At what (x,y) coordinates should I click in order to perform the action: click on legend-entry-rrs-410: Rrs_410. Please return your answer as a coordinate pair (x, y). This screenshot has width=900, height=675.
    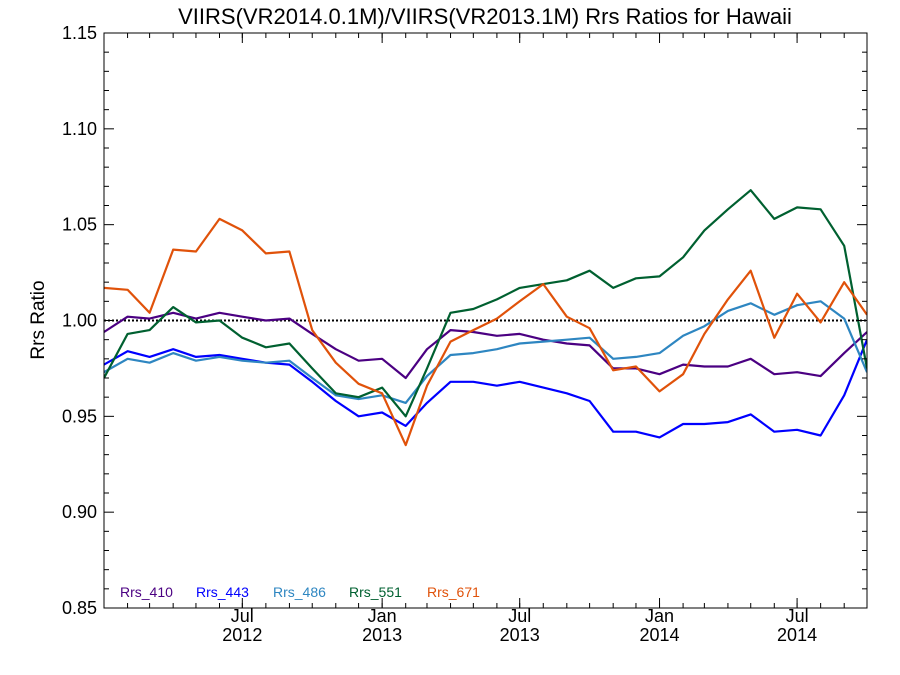
    Looking at the image, I should click on (146, 592).